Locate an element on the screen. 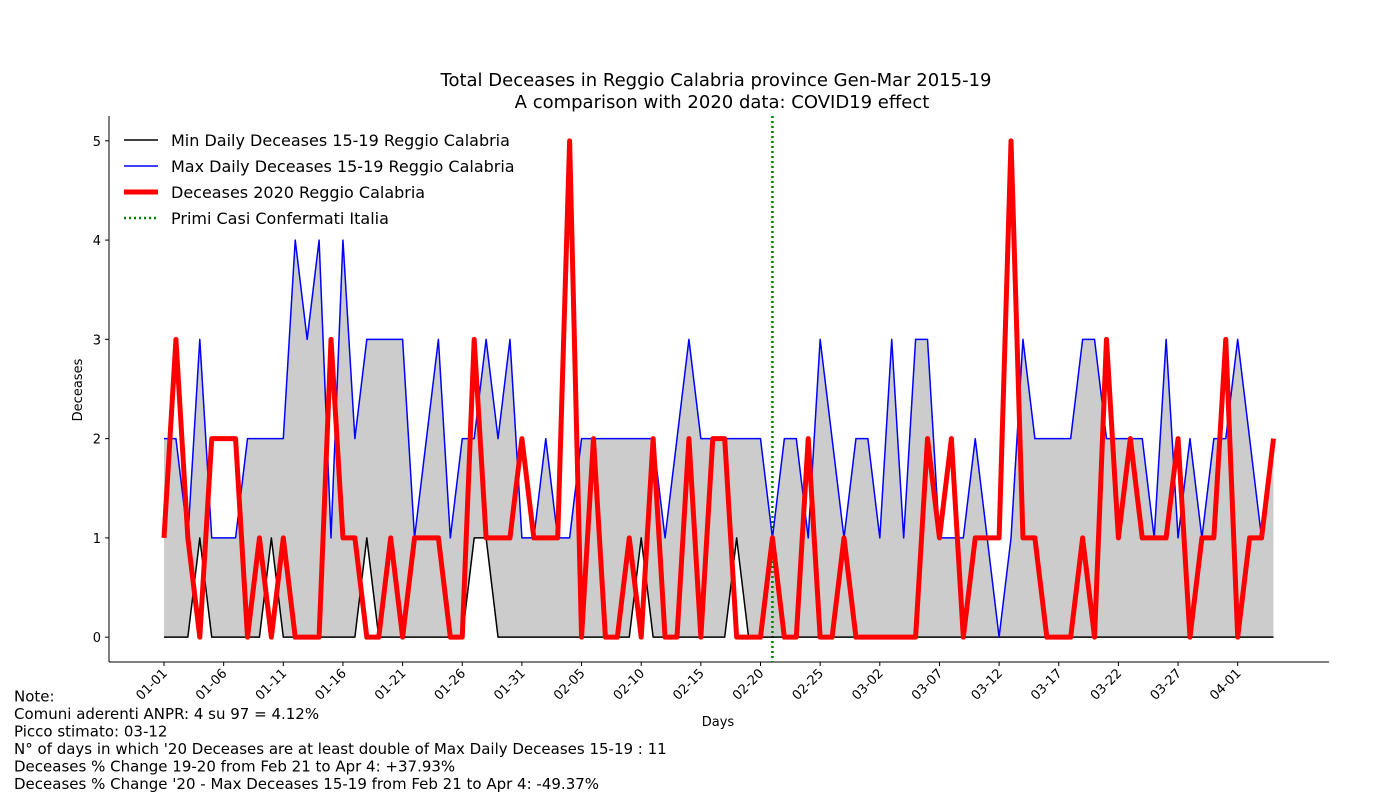 Image resolution: width=1400 pixels, height=800 pixels. legend-label: Max Daily Deceases 15-19 Reggio Calabria is located at coordinates (343, 166).